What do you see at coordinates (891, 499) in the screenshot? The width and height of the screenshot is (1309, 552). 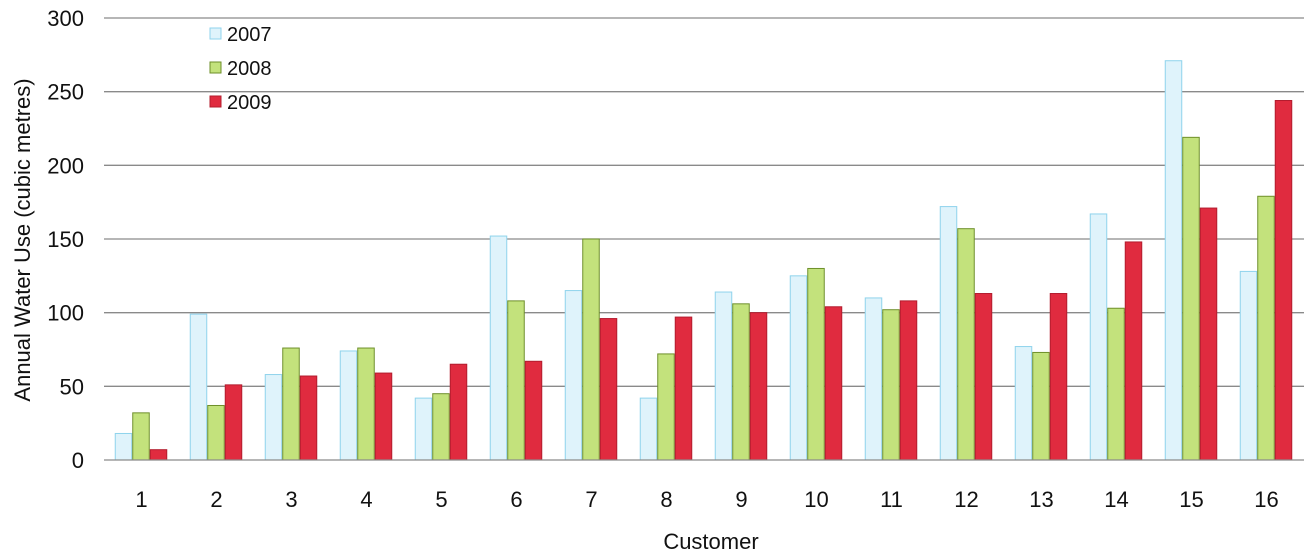 I see `x-tick-label: 11` at bounding box center [891, 499].